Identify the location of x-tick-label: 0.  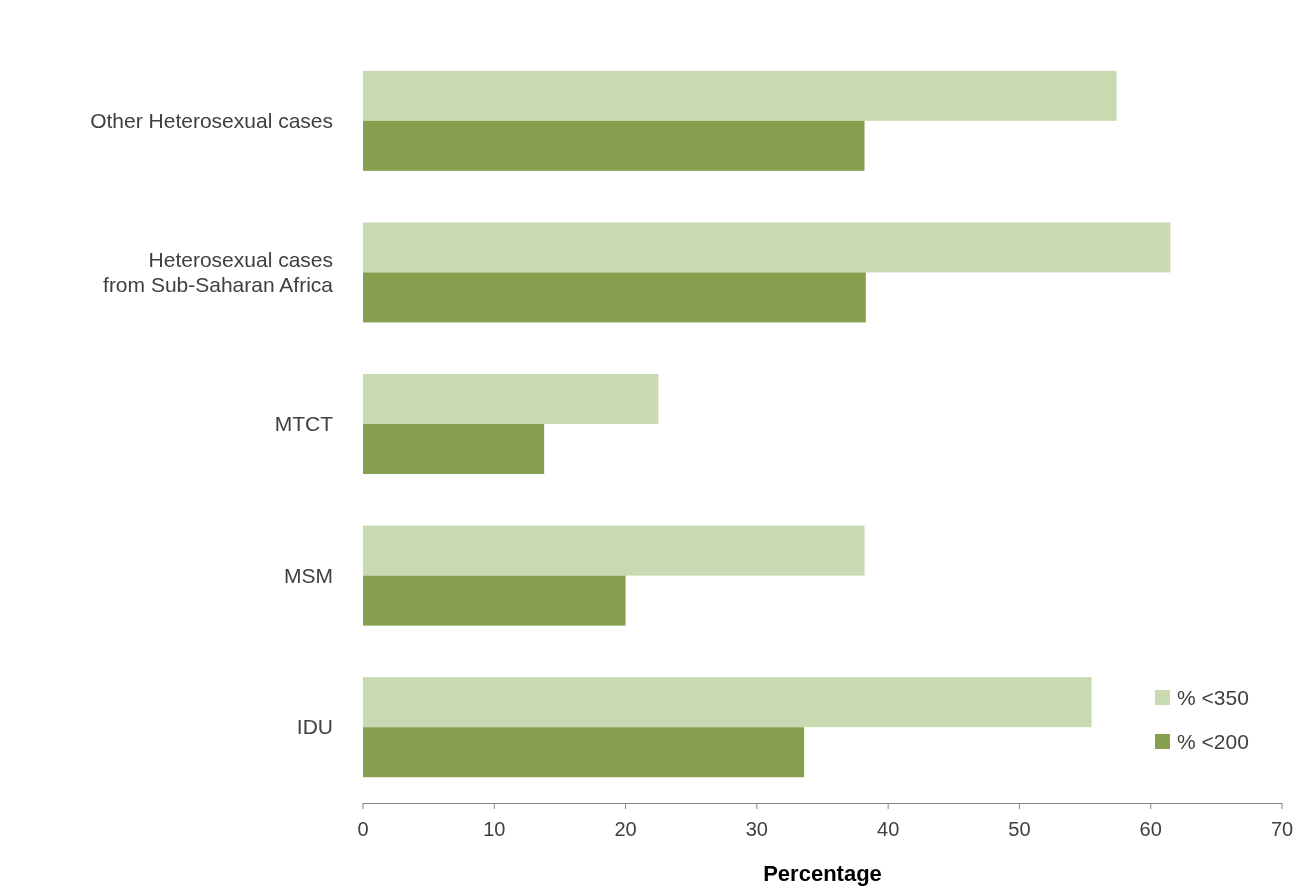
(363, 829).